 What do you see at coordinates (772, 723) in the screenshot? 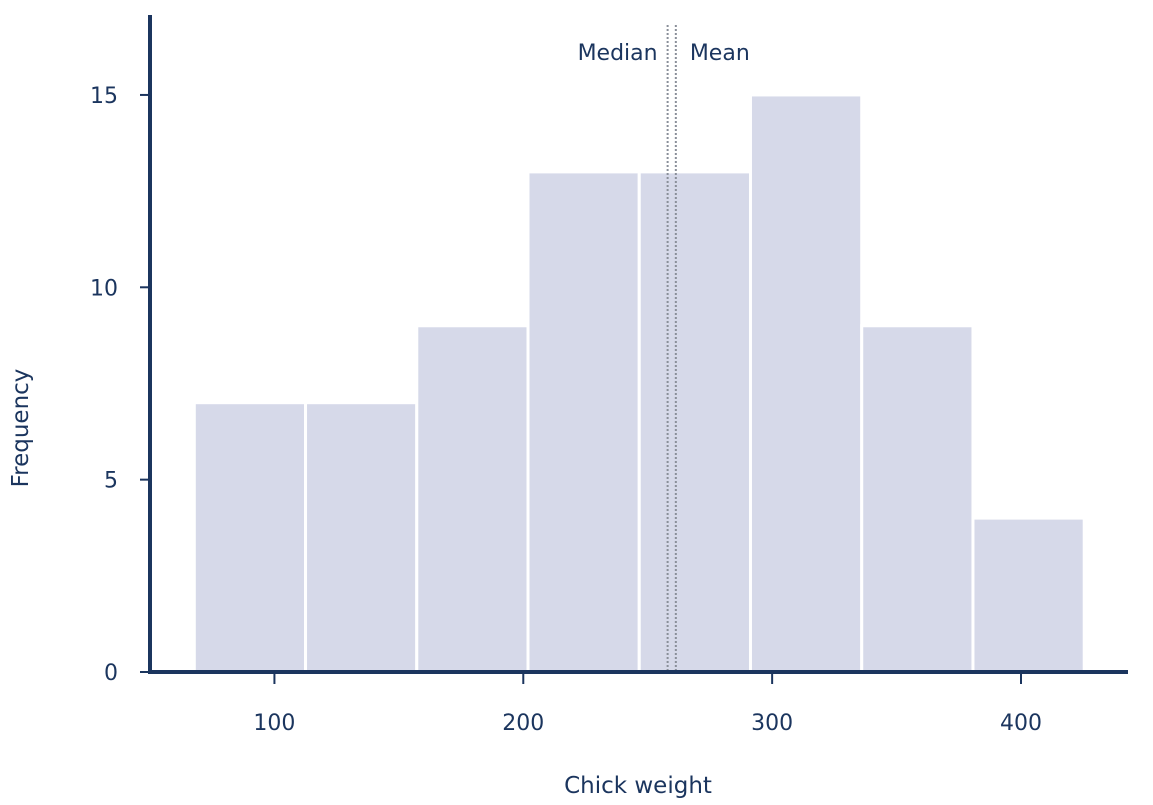
I see `x-tick-label: 300` at bounding box center [772, 723].